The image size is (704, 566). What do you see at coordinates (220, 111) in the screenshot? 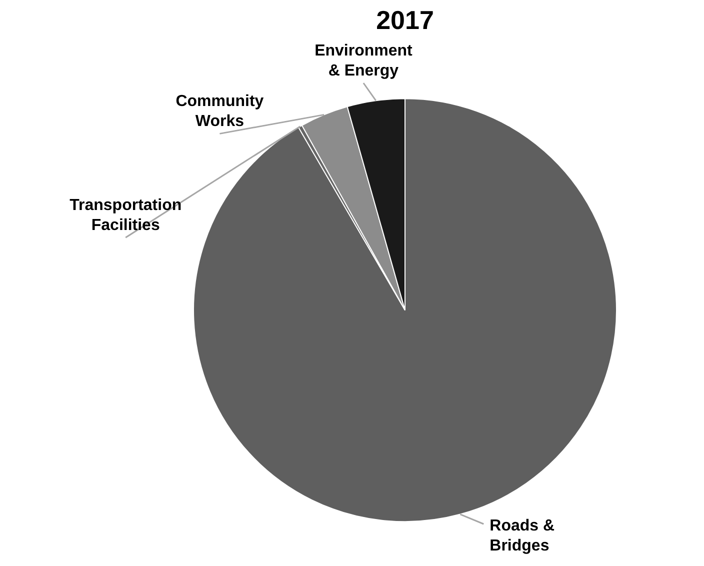
I see `slice-label: Community Works` at bounding box center [220, 111].